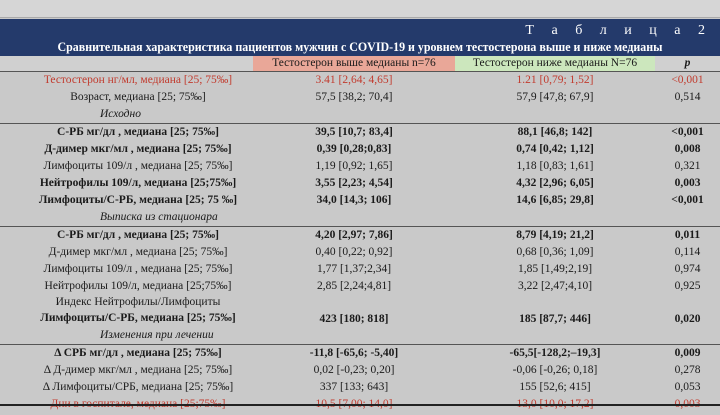  I want to click on row-label: Δ СРБ мг/дл , медиана [25; 75‰], so click(138, 353).